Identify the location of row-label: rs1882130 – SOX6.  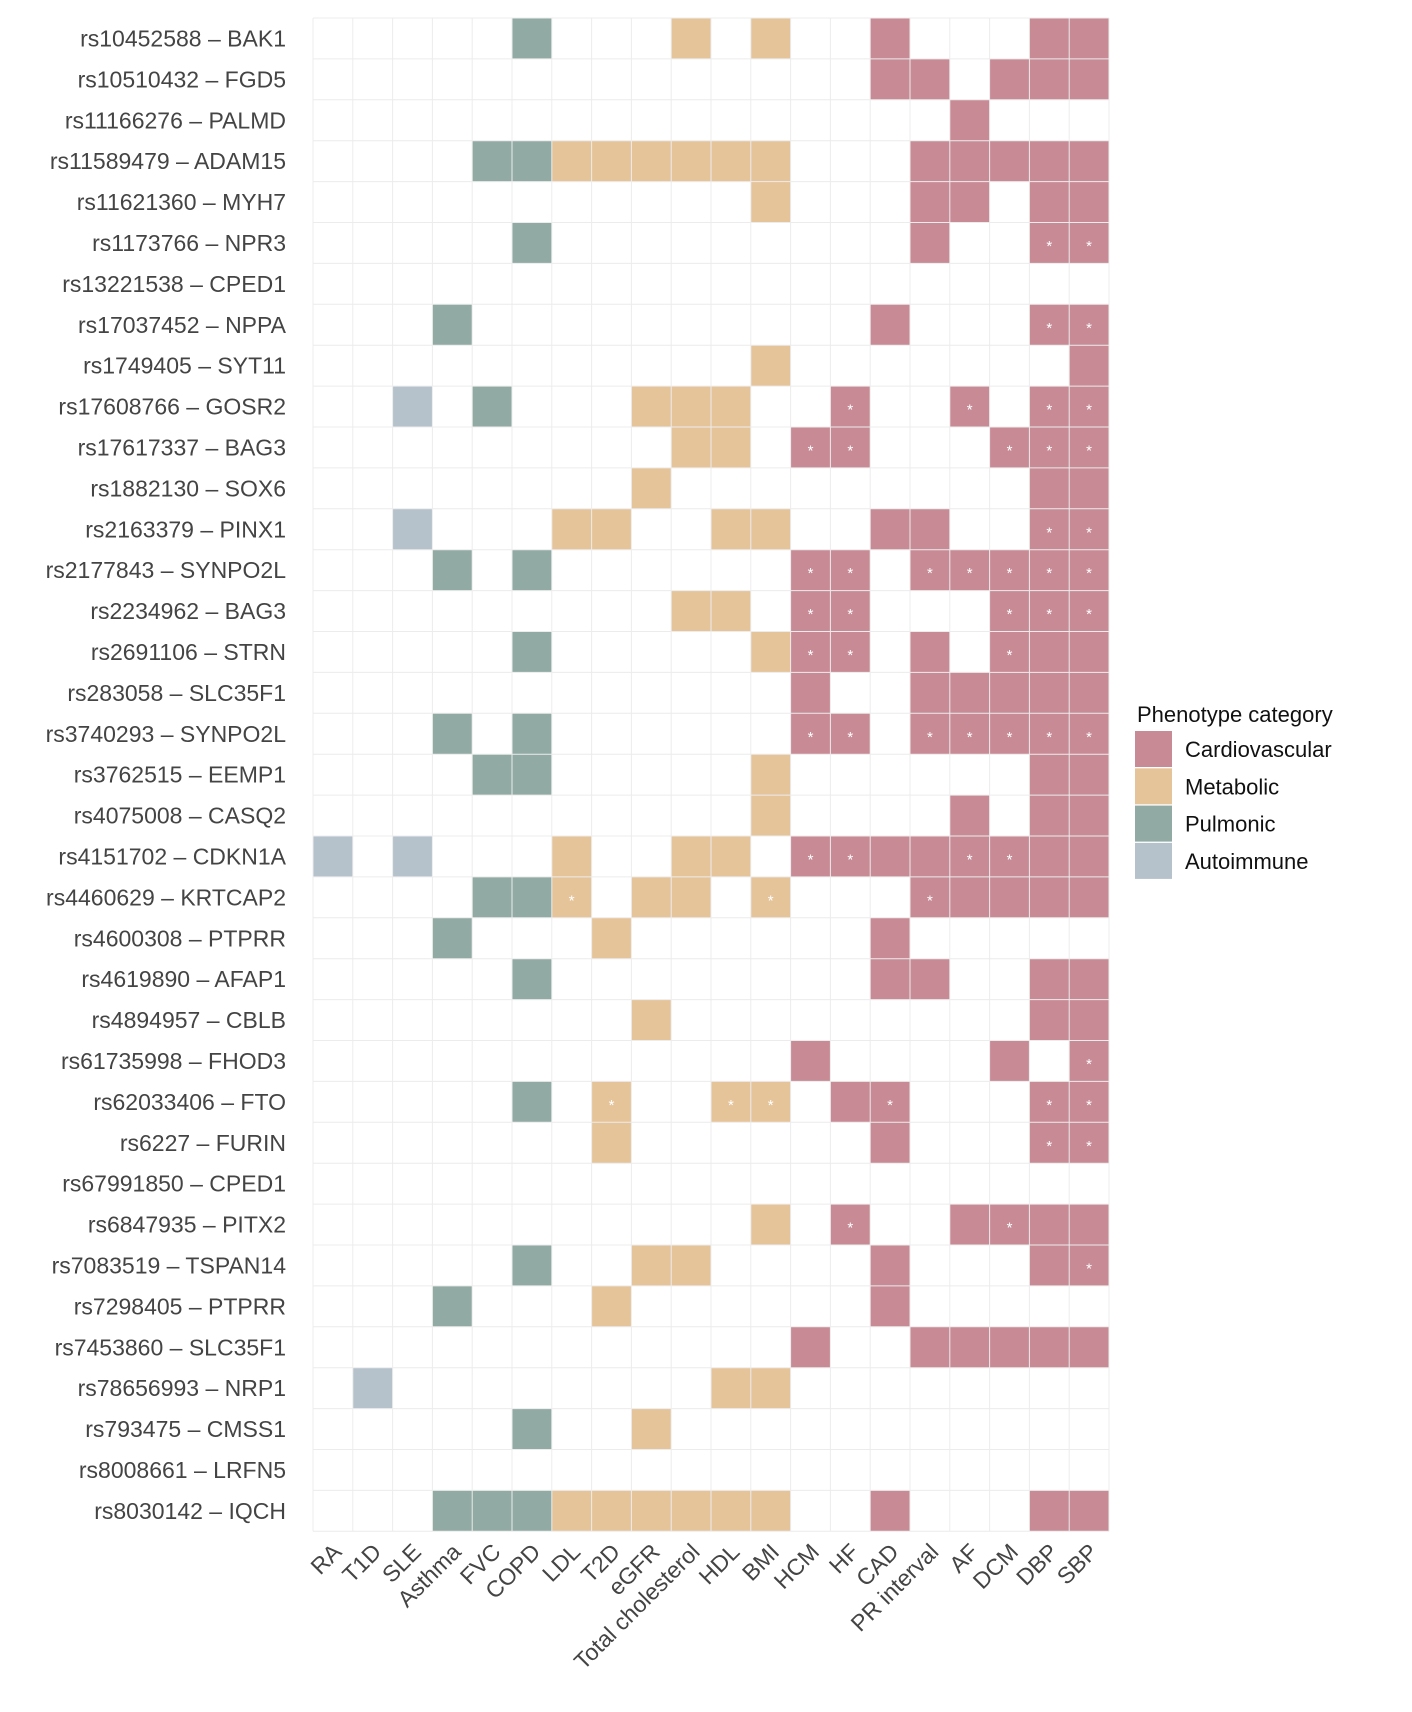
(188, 488).